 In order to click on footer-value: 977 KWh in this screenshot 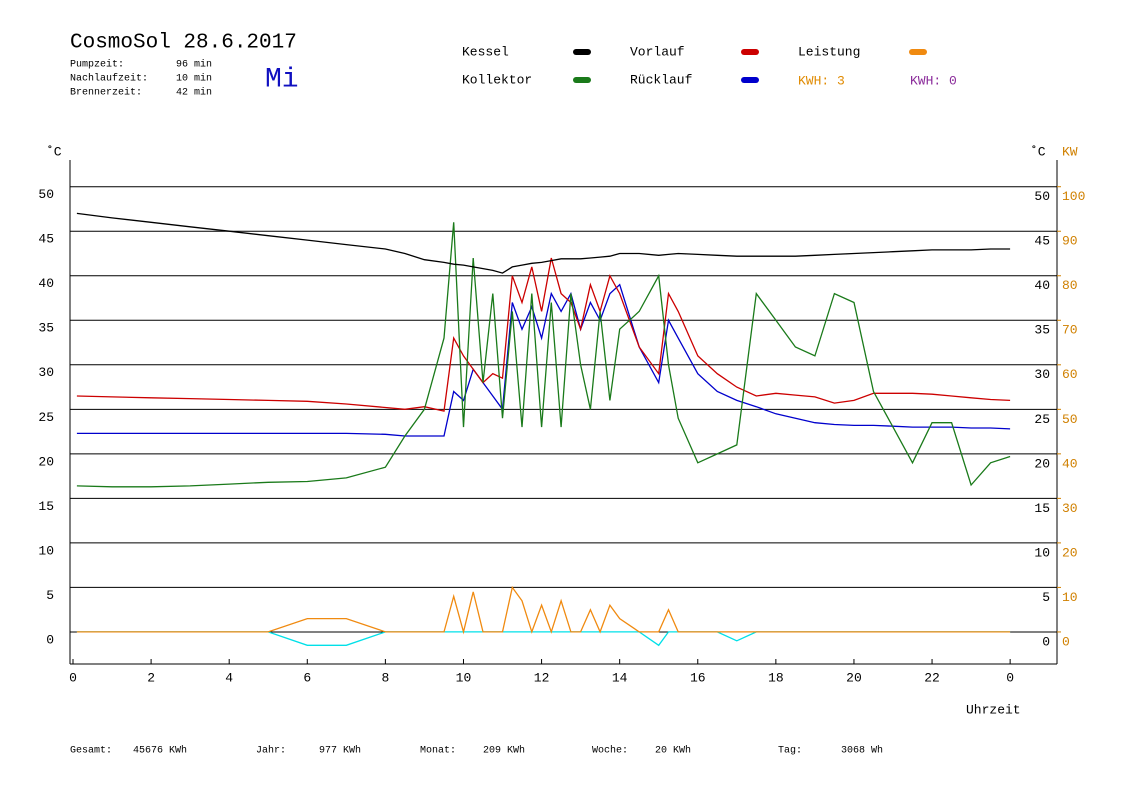, I will do `click(340, 751)`.